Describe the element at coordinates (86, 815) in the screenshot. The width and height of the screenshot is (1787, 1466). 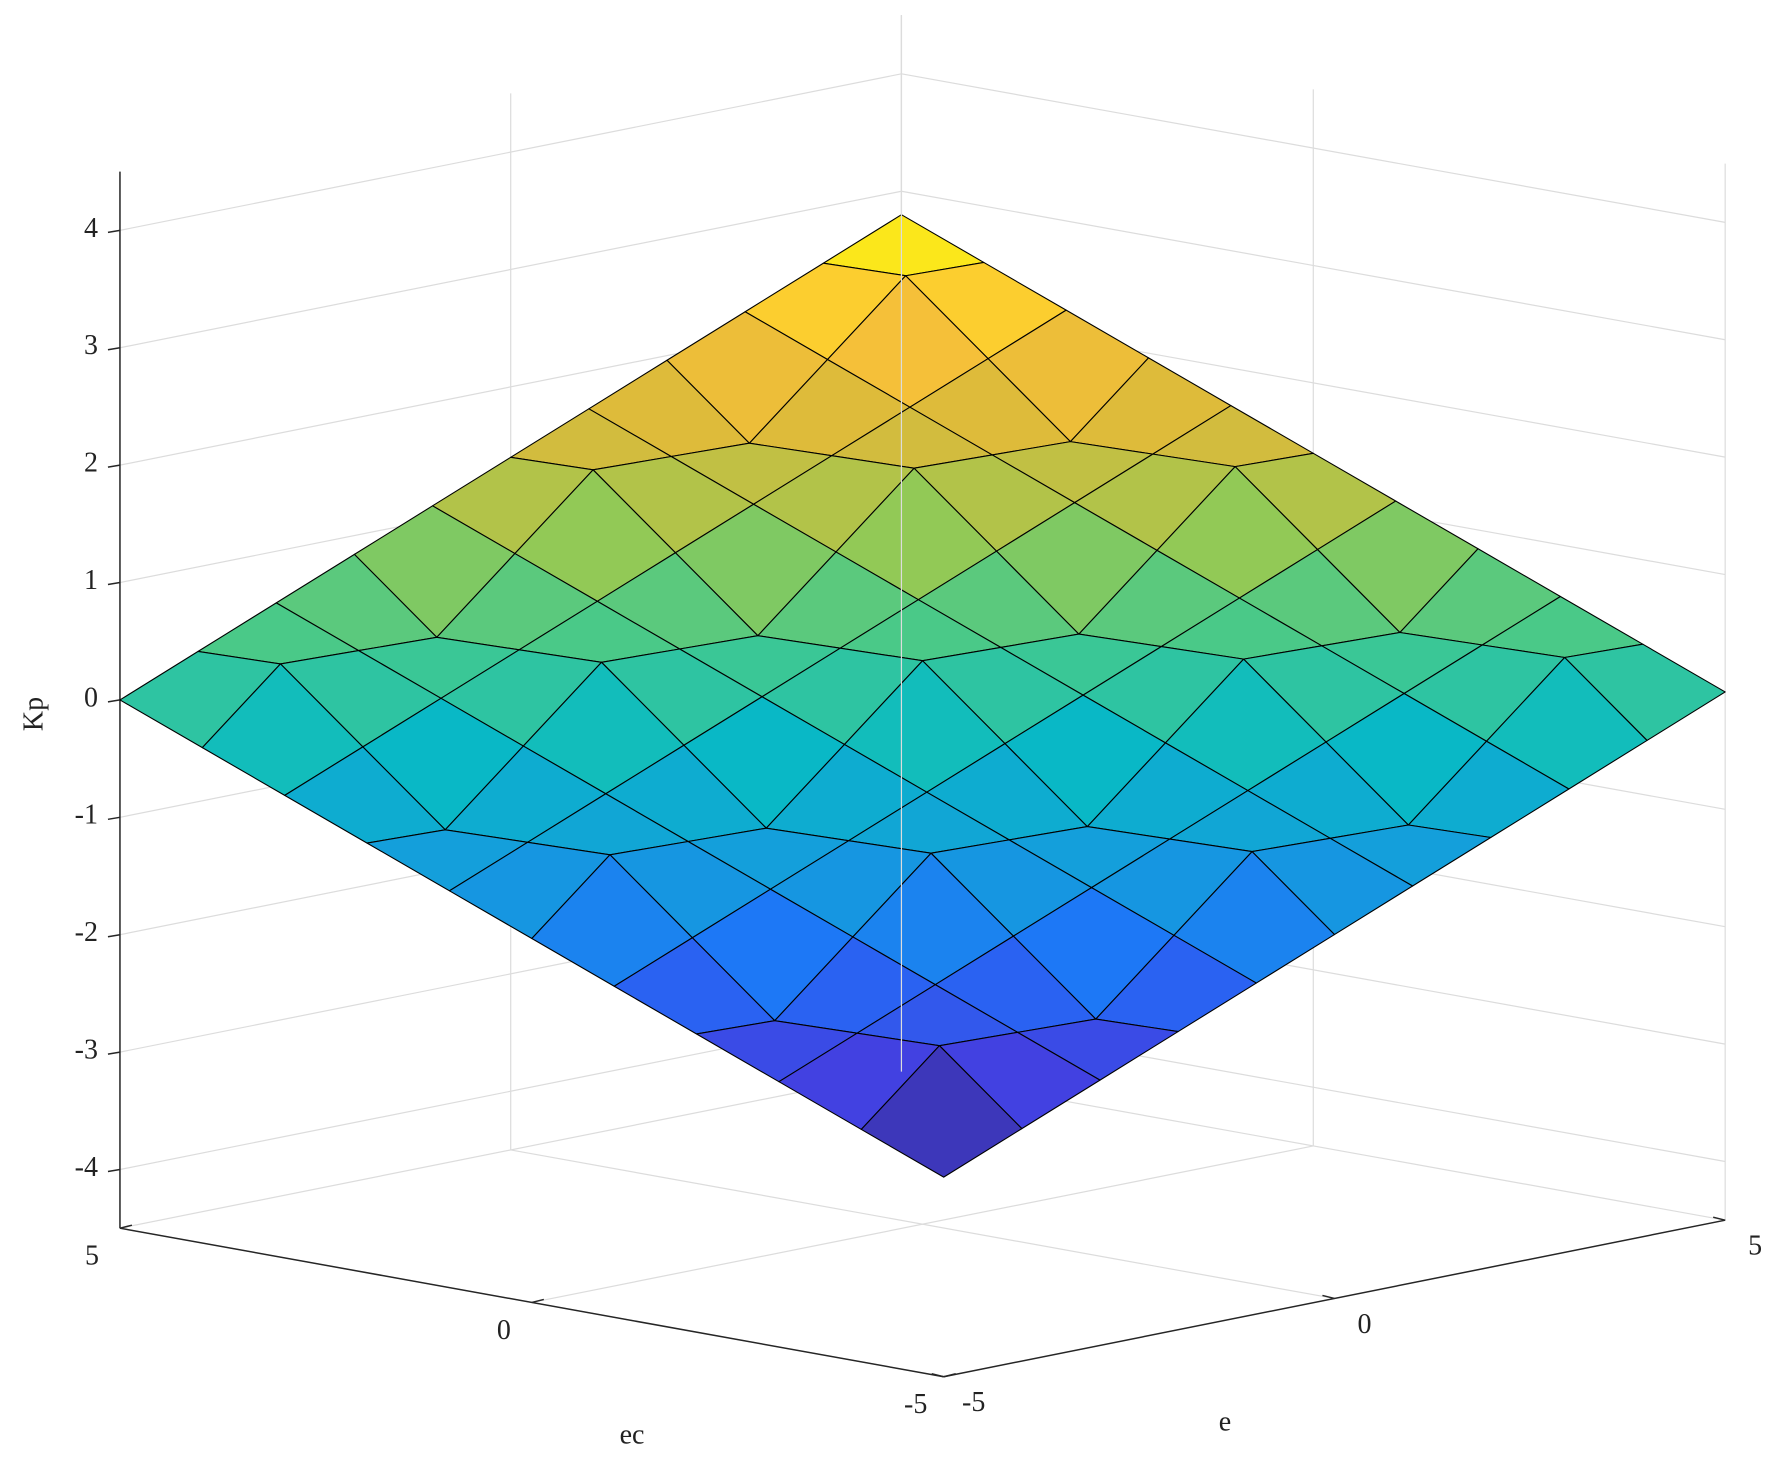
I see `z-tick-label: -1` at that location.